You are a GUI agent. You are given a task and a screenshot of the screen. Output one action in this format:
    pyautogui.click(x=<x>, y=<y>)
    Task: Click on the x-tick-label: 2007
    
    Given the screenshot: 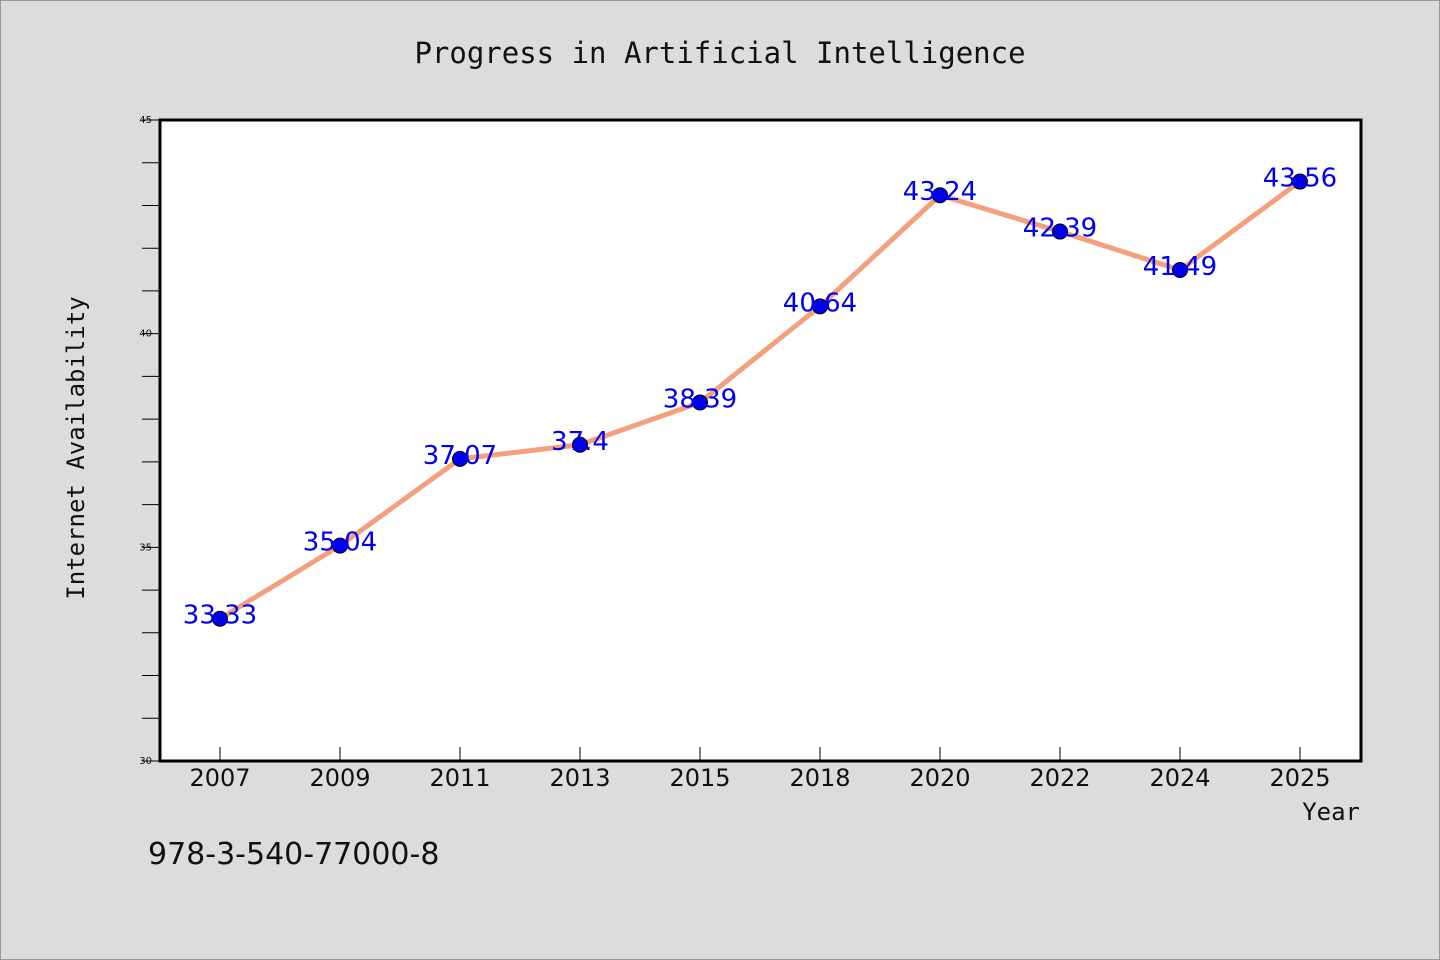 What is the action you would take?
    pyautogui.click(x=219, y=778)
    